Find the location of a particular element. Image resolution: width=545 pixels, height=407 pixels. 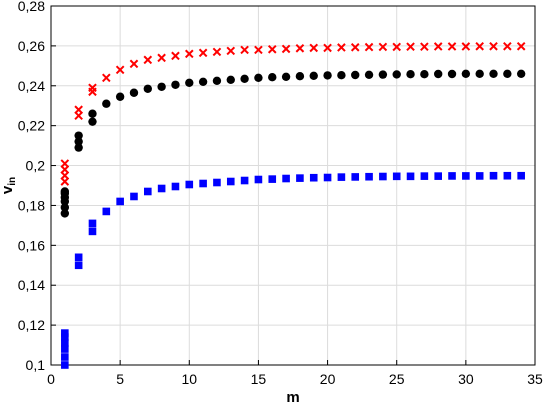

y-tick-label: 0,16 is located at coordinates (31, 245).